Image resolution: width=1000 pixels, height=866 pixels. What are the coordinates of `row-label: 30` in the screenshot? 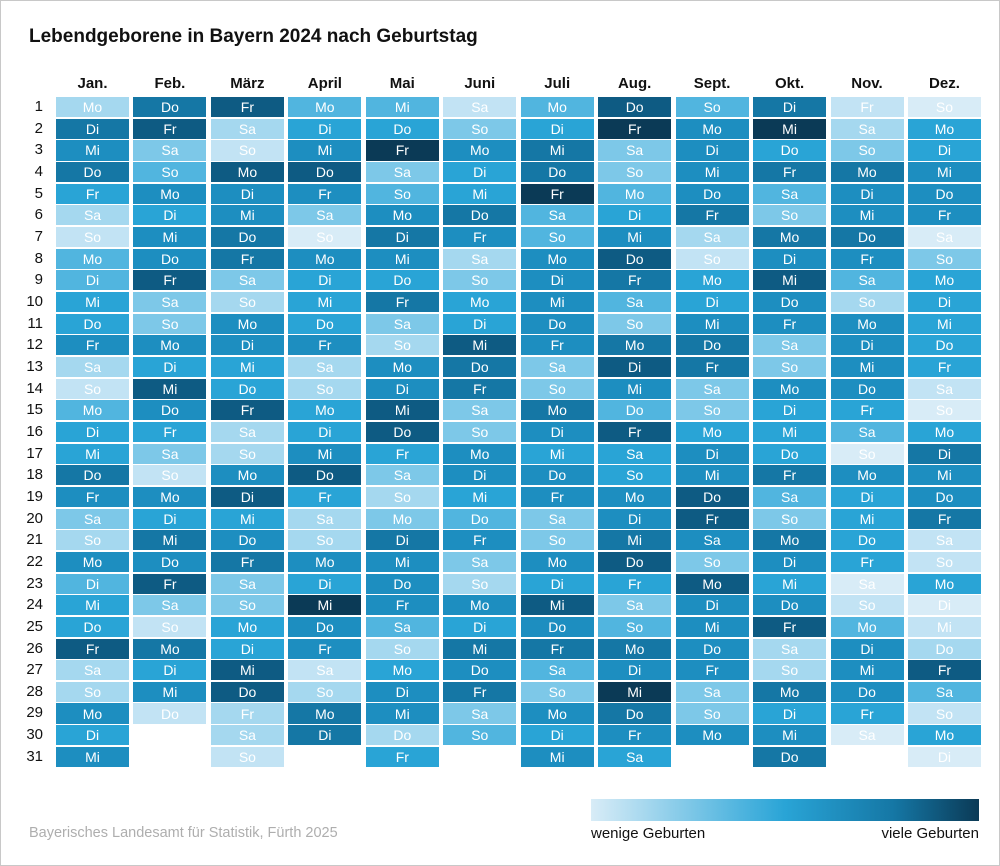 It's located at (34, 735).